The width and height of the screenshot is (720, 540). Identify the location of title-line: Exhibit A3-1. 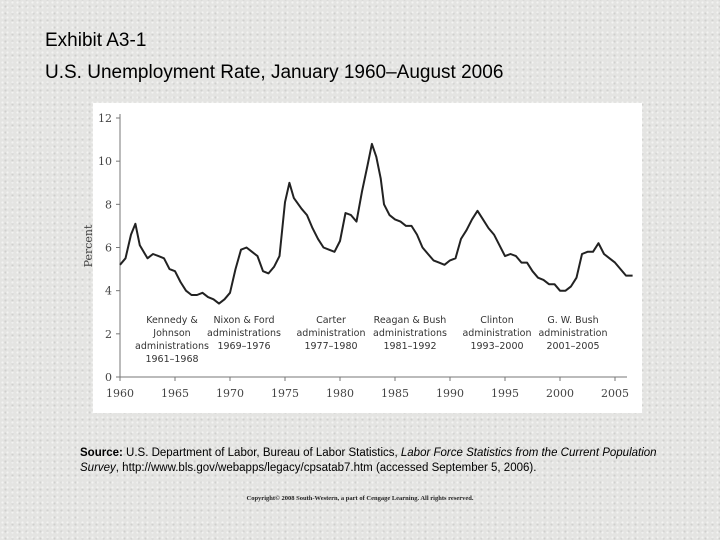
(95, 40).